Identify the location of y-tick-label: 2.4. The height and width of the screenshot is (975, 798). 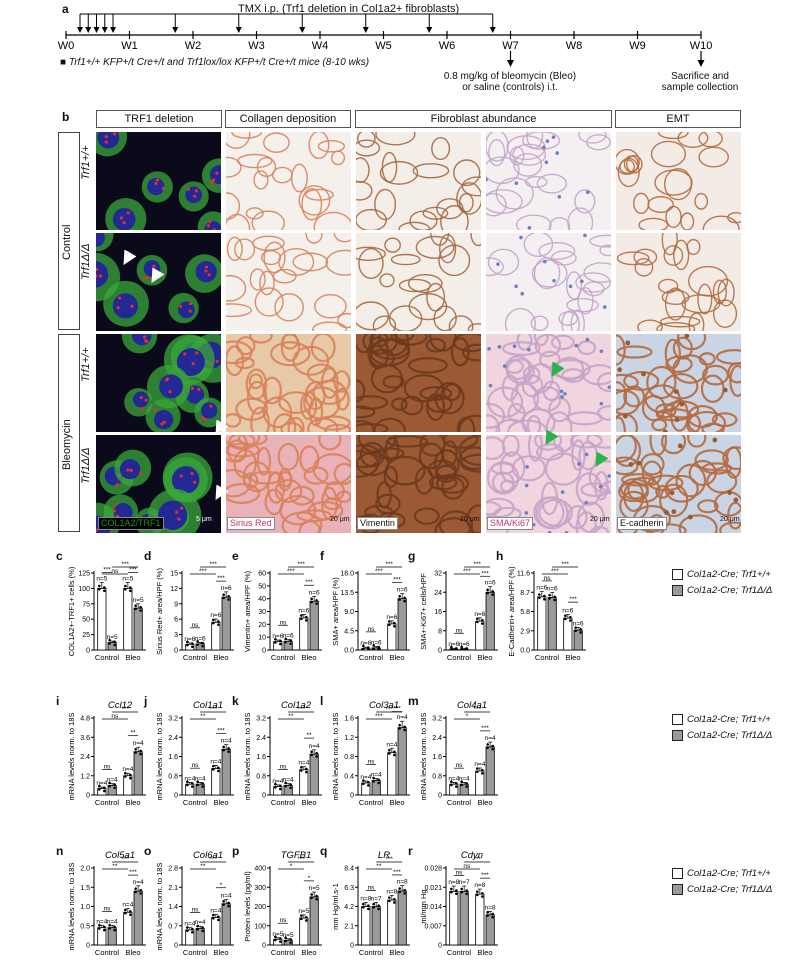
(173, 738).